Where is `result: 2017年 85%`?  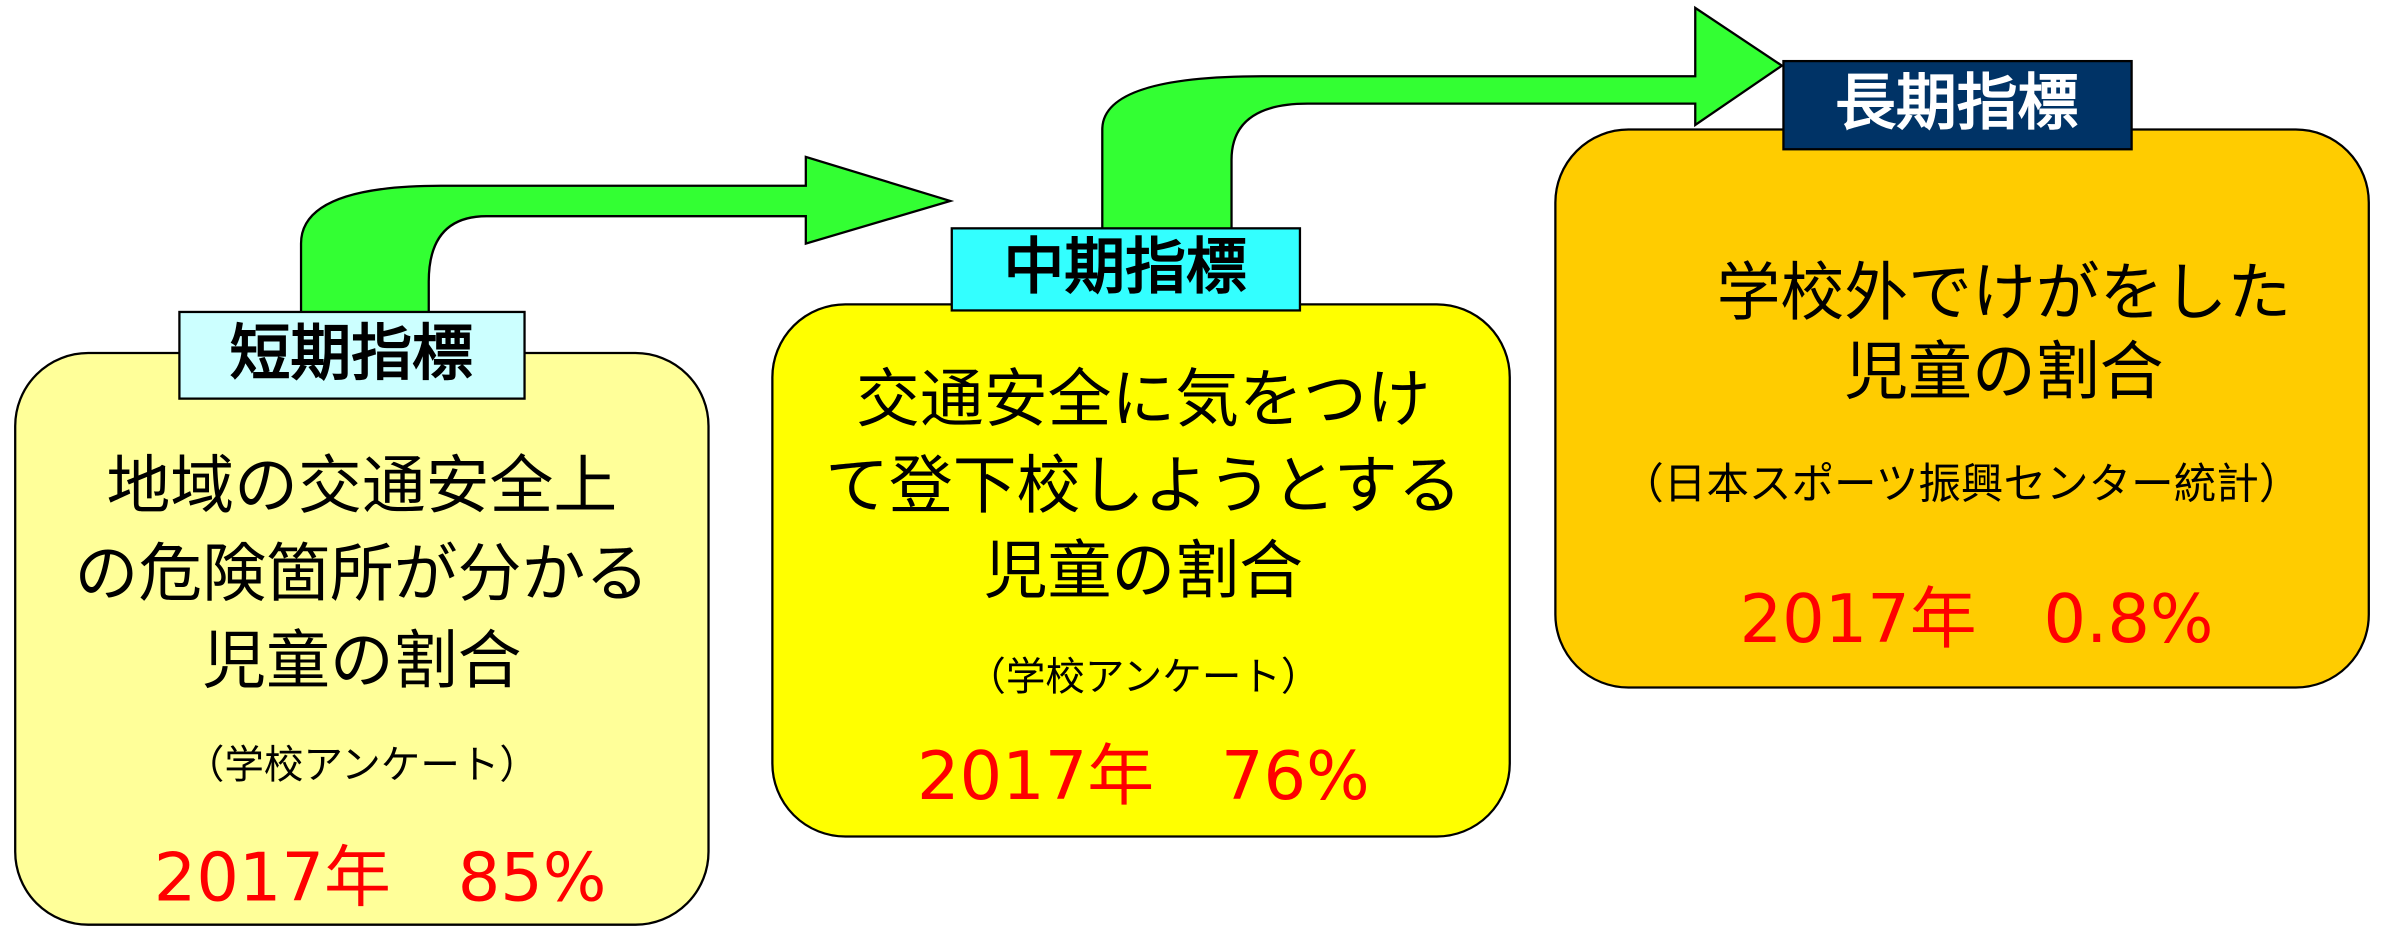 result: 2017年 85% is located at coordinates (380, 878).